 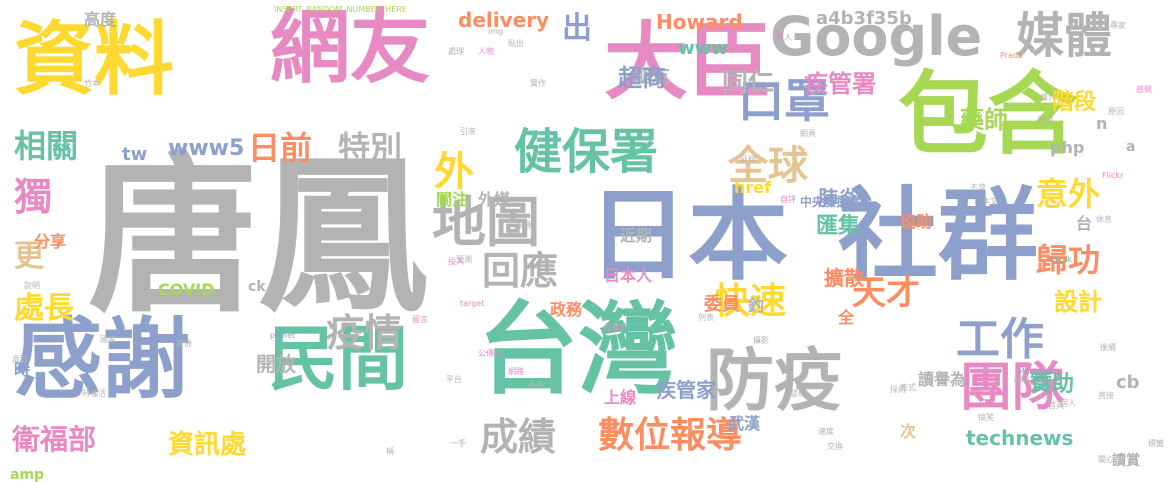 I want to click on cloud-word: href, so click(x=753, y=187).